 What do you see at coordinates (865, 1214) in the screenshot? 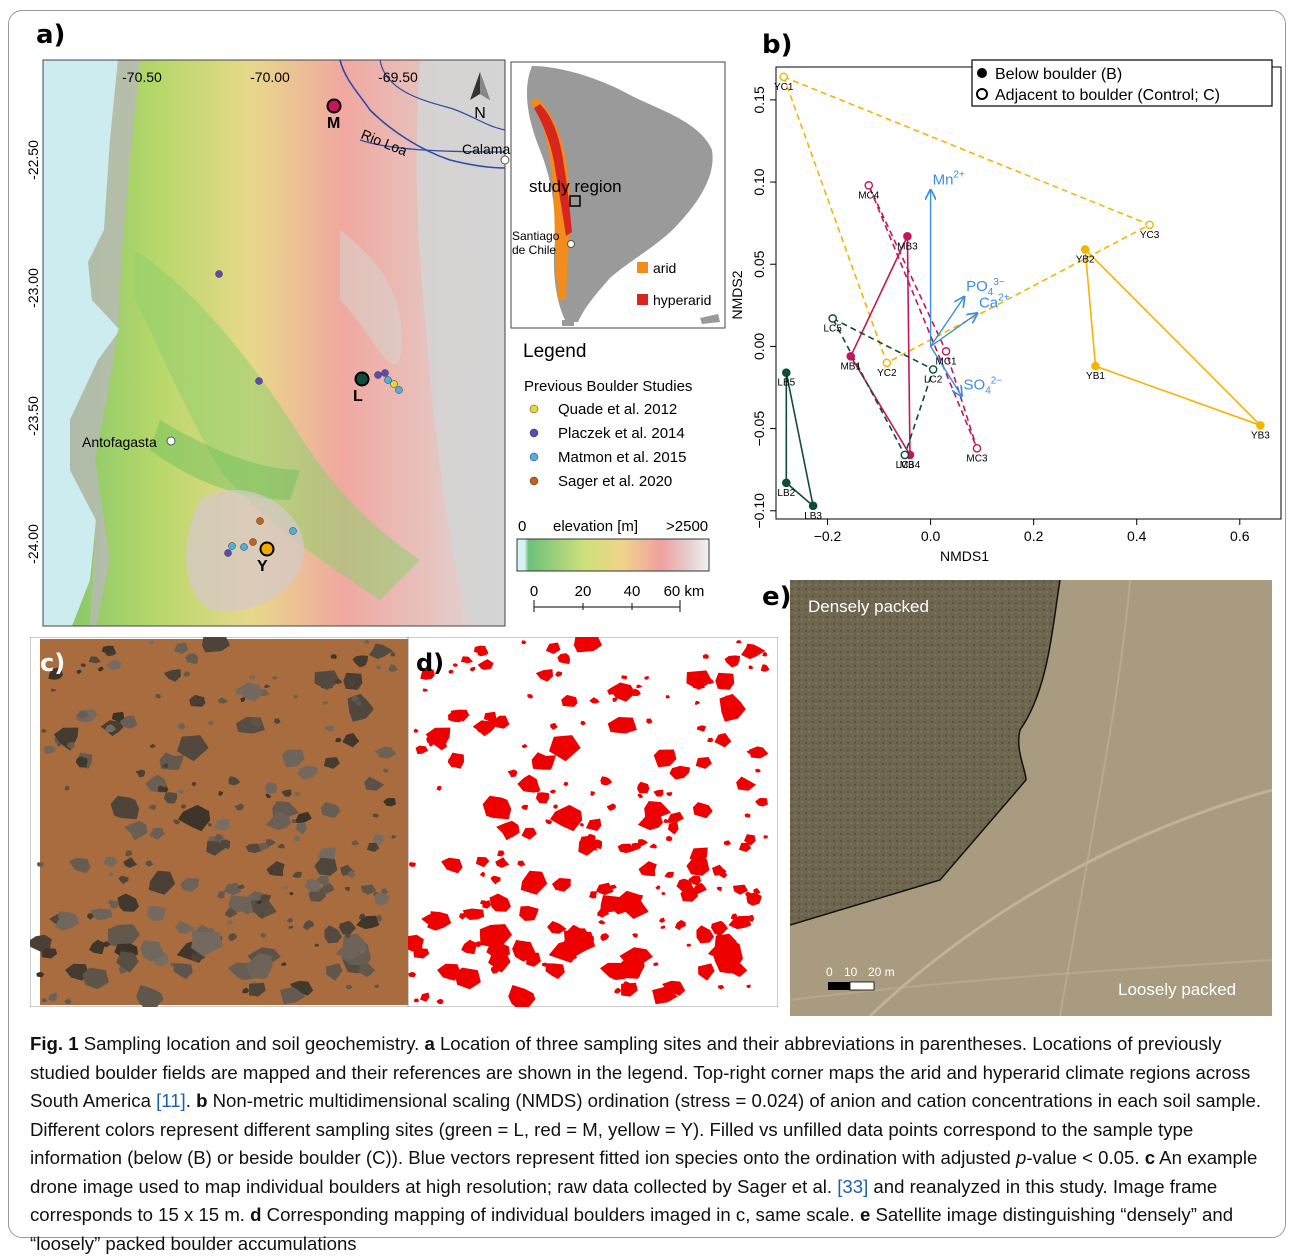
I see `caption-e: e` at bounding box center [865, 1214].